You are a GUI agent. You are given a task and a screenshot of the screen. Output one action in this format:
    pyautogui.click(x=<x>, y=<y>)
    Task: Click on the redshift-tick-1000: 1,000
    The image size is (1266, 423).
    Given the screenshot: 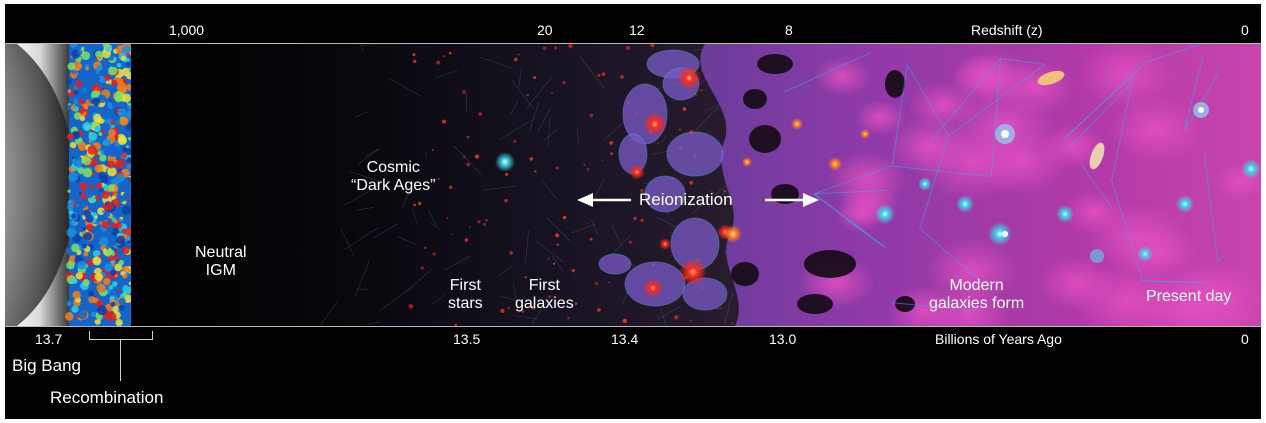 What is the action you would take?
    pyautogui.click(x=187, y=30)
    